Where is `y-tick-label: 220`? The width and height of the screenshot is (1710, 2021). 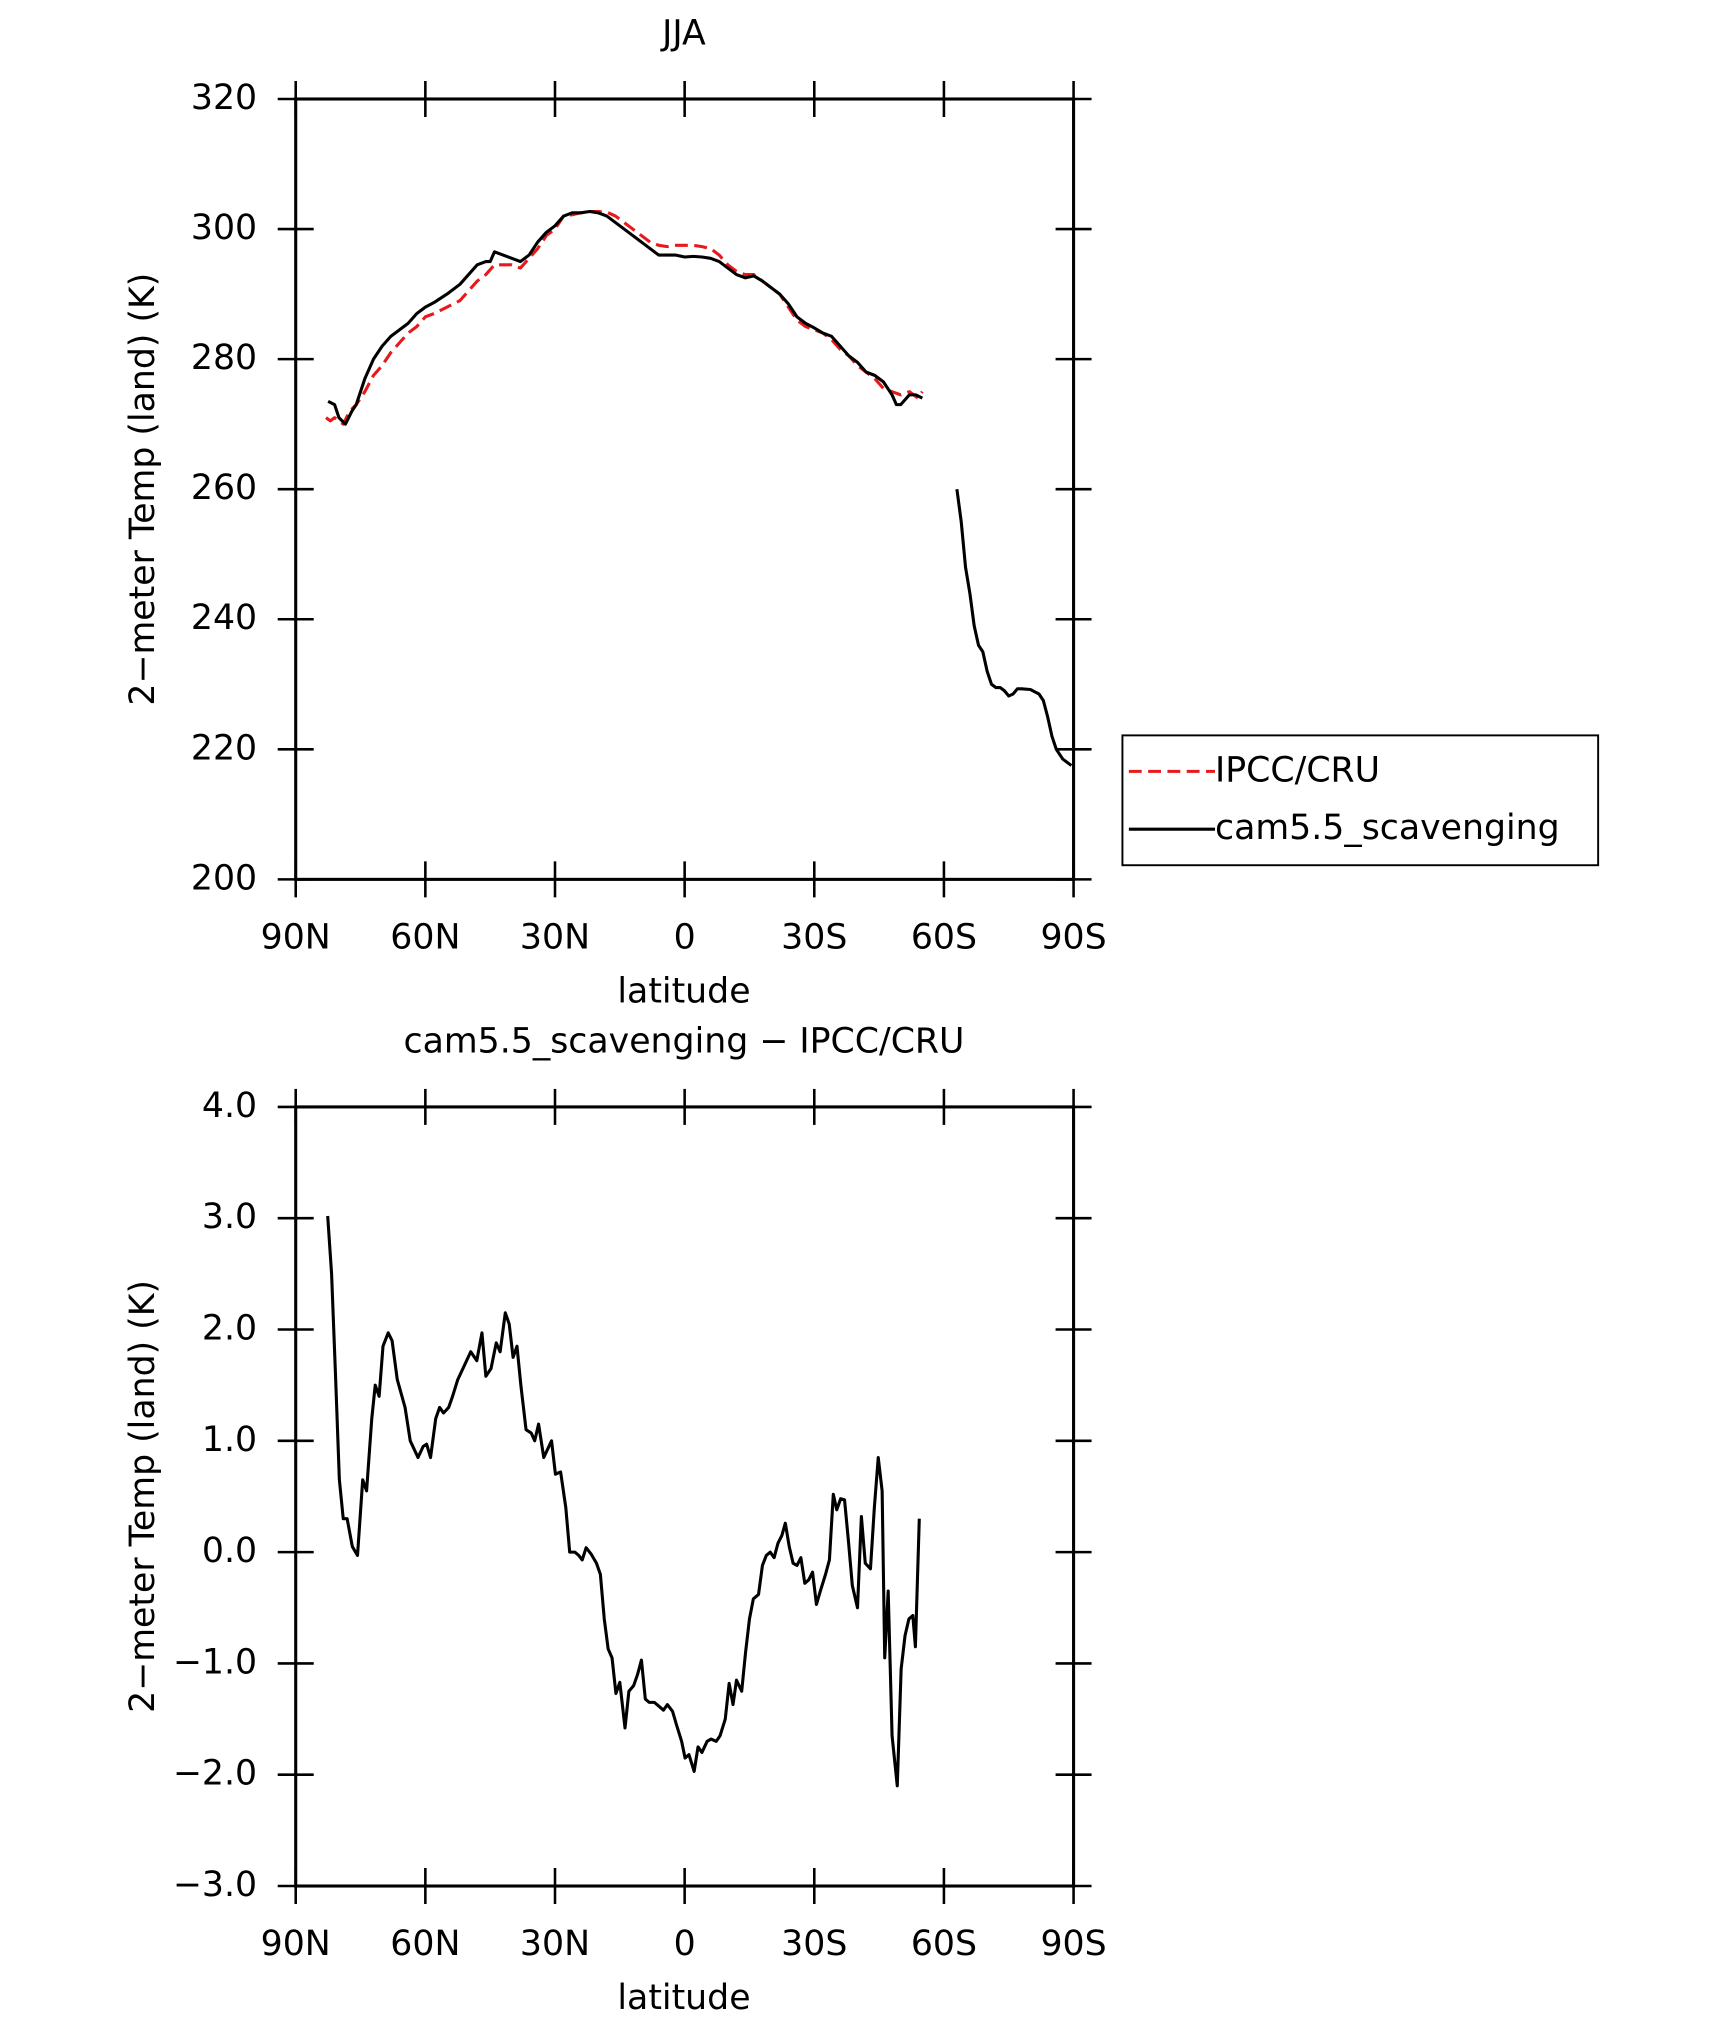
y-tick-label: 220 is located at coordinates (224, 748).